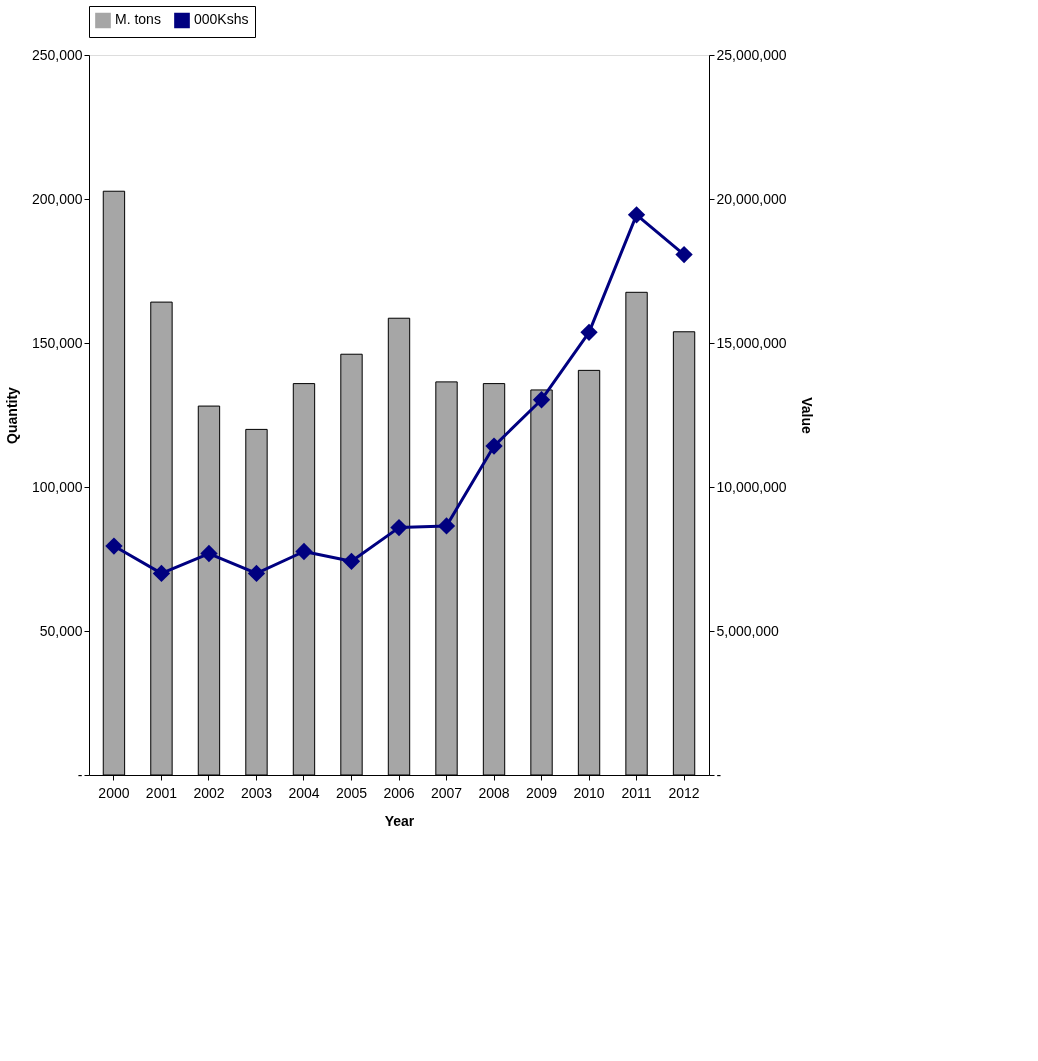 This screenshot has height=1061, width=1038. What do you see at coordinates (256, 792) in the screenshot?
I see `x-tick-label: 2003` at bounding box center [256, 792].